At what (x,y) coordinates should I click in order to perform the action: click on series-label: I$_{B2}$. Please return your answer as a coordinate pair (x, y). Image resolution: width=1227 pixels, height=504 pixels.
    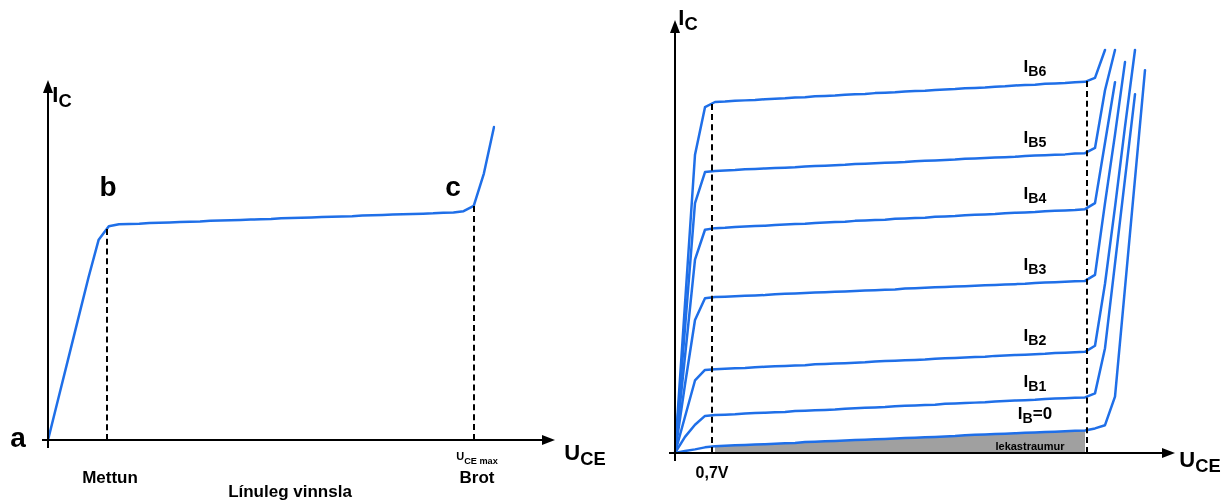
    Looking at the image, I should click on (1035, 337).